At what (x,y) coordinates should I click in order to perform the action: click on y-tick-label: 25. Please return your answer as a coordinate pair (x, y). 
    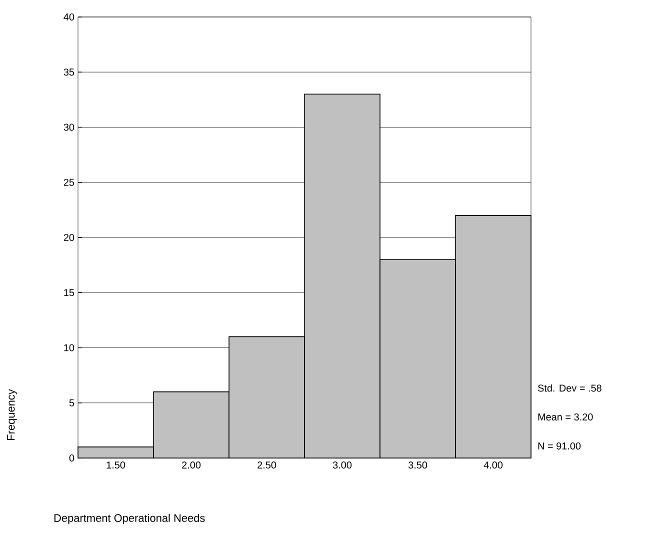
    Looking at the image, I should click on (69, 182).